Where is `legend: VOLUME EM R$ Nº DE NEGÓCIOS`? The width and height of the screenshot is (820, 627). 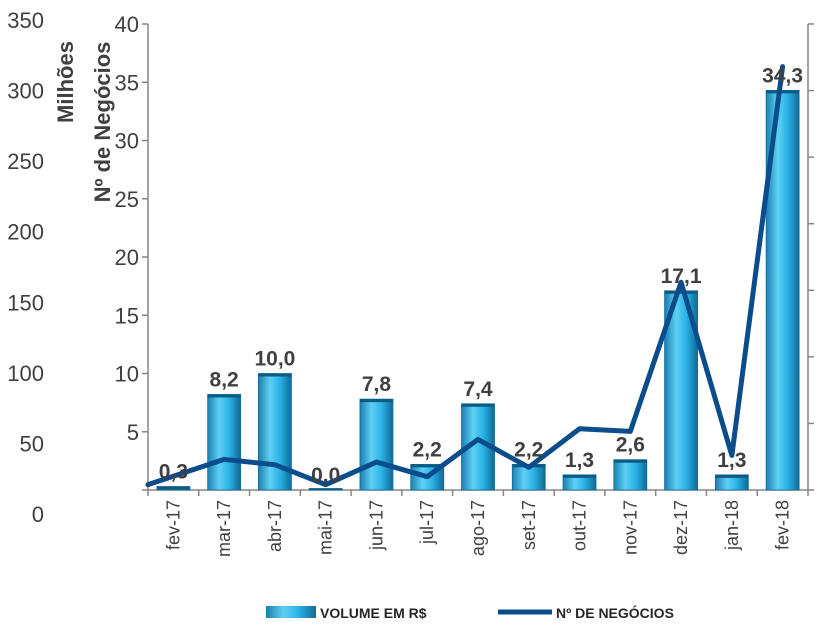 legend: VOLUME EM R$ Nº DE NEGÓCIOS is located at coordinates (470, 612).